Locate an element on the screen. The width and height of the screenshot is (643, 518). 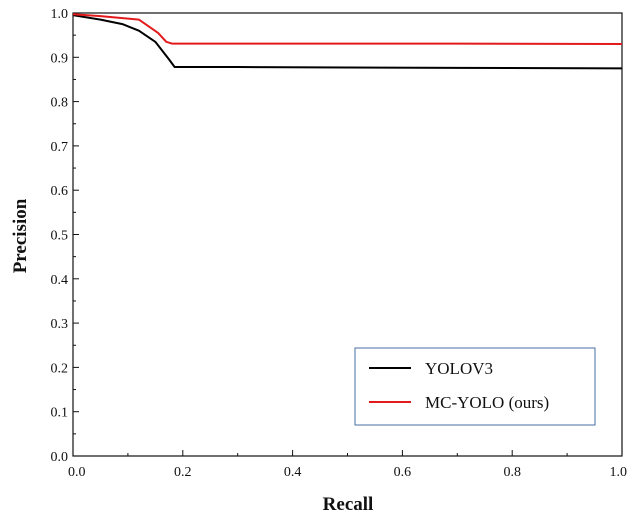
legend-box is located at coordinates (475, 386).